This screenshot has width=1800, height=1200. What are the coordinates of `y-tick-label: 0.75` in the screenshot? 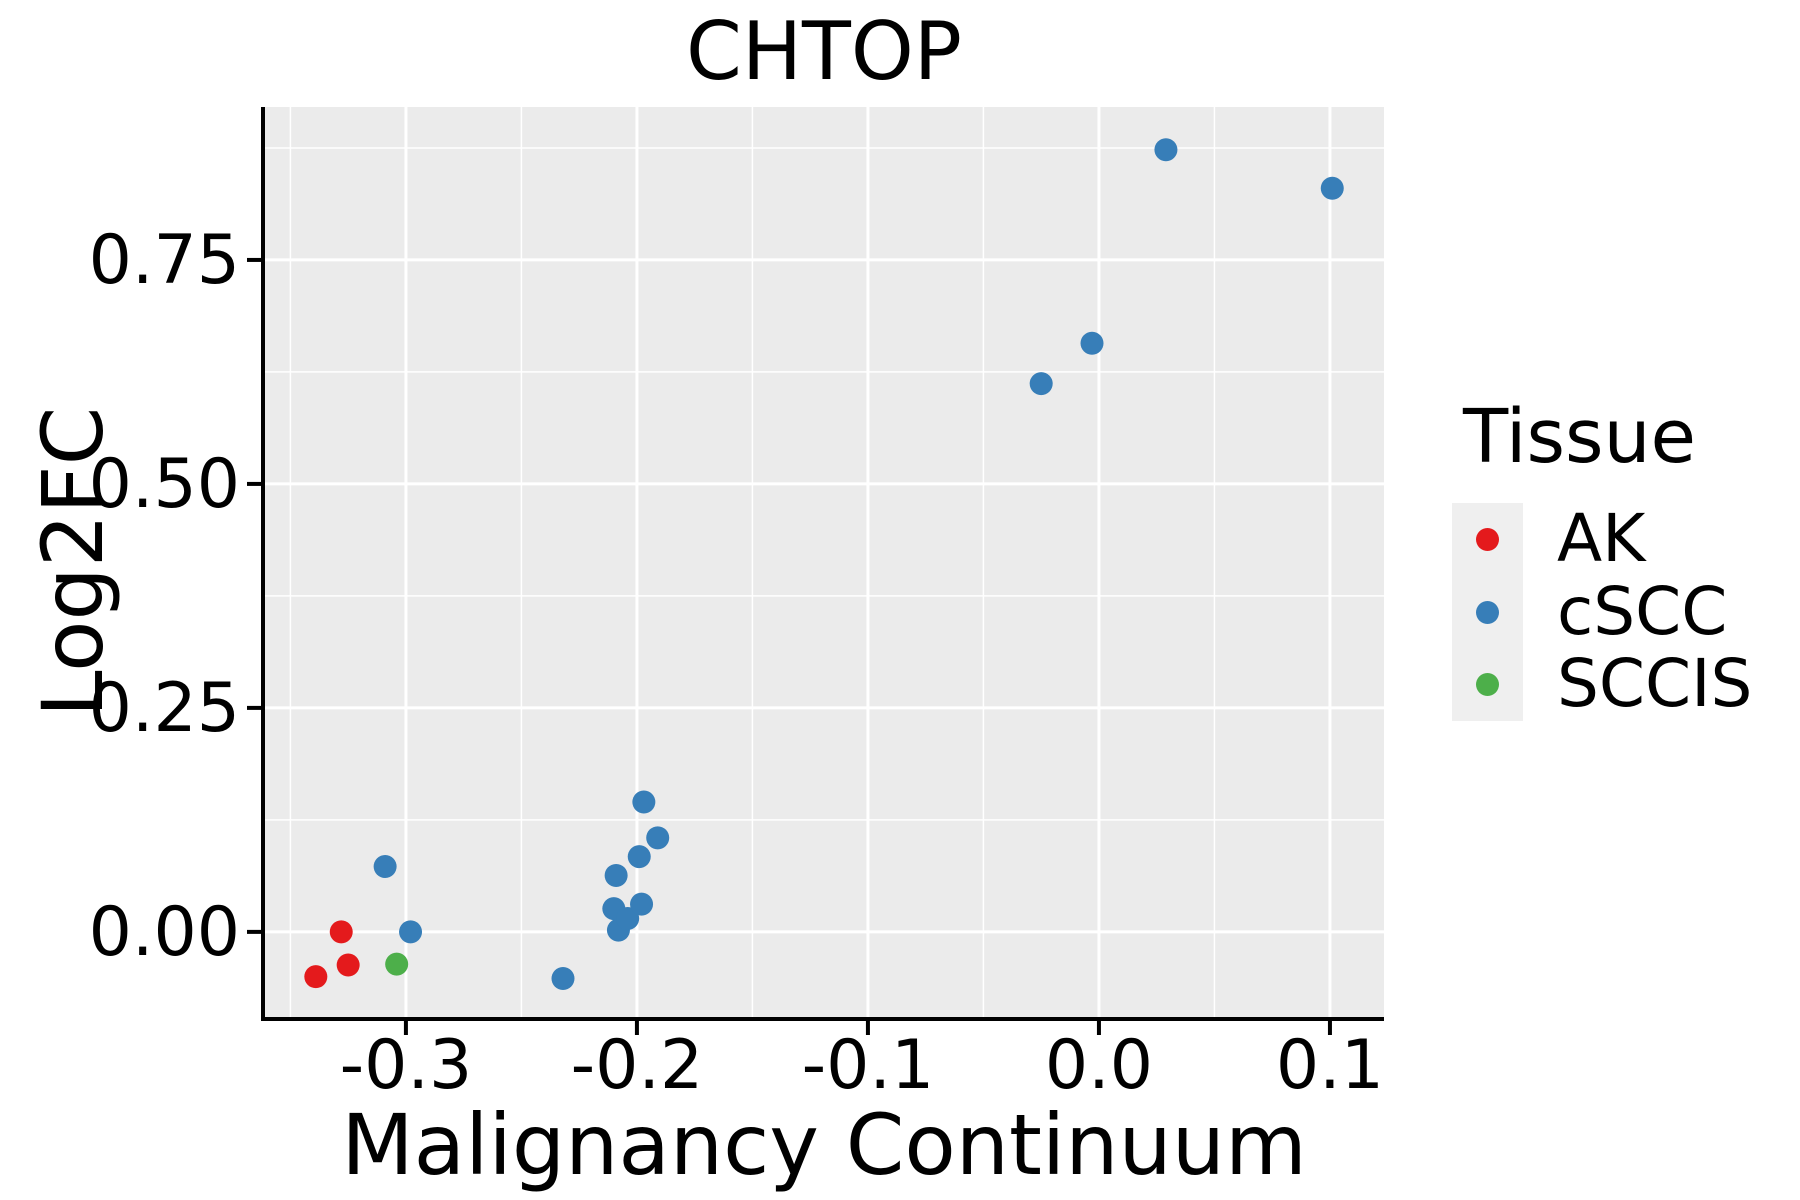 It's located at (164, 260).